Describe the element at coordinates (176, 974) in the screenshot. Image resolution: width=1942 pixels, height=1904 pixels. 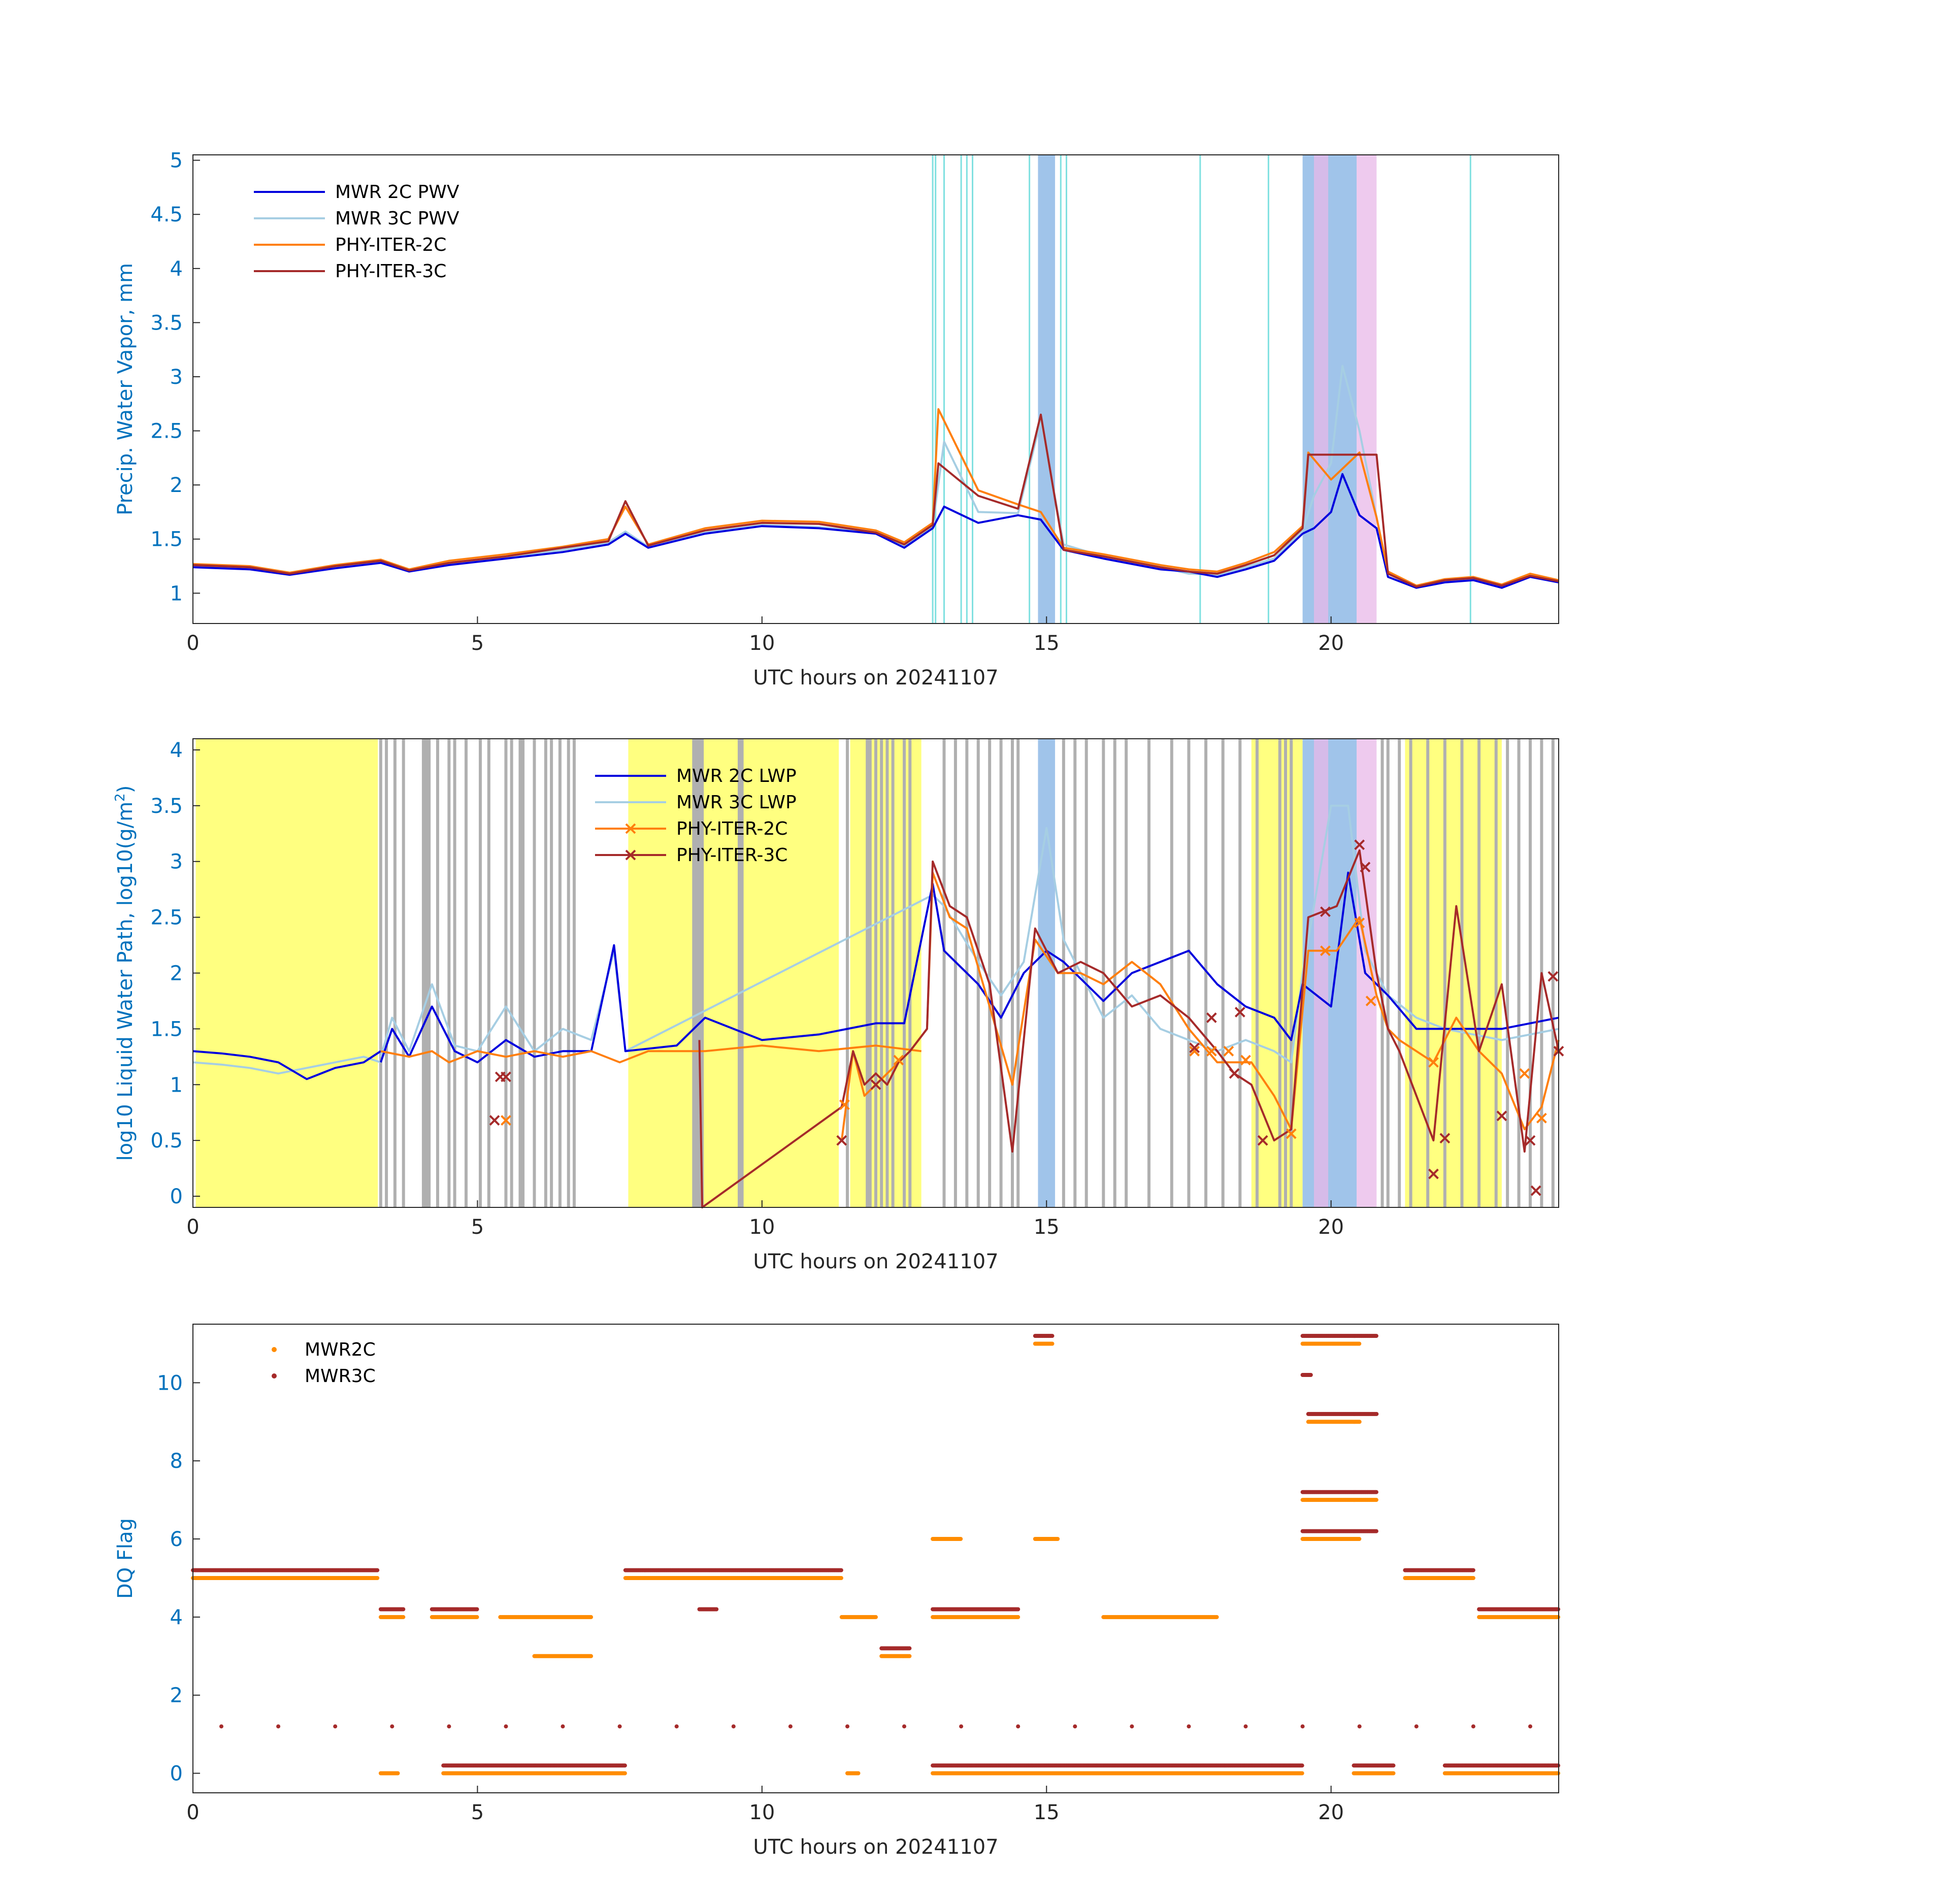
I see `lwp-y-tick-label: 2` at that location.